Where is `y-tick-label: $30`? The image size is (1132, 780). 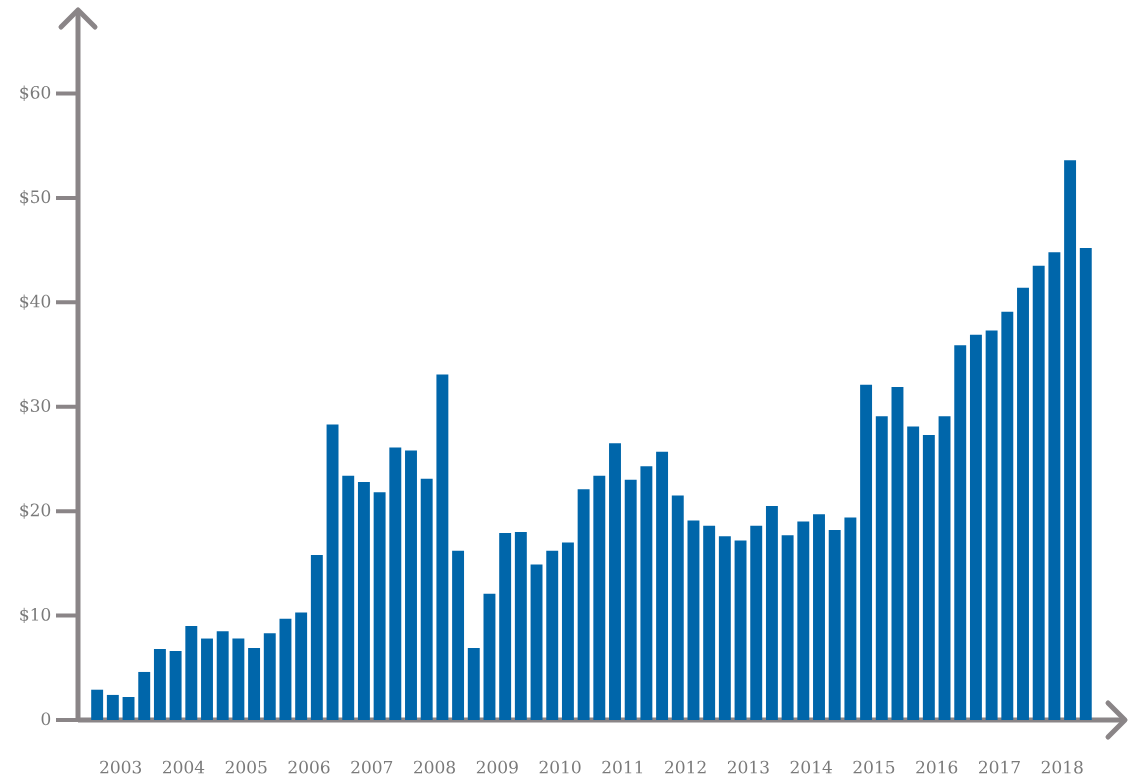
y-tick-label: $30 is located at coordinates (35, 406).